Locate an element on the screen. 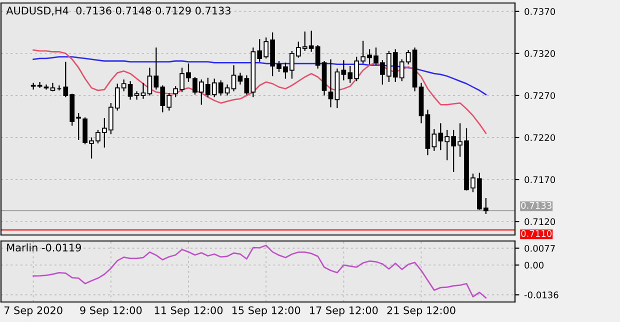 The image size is (620, 322). x-tick-label: 17 Sep 12:00 is located at coordinates (344, 311).